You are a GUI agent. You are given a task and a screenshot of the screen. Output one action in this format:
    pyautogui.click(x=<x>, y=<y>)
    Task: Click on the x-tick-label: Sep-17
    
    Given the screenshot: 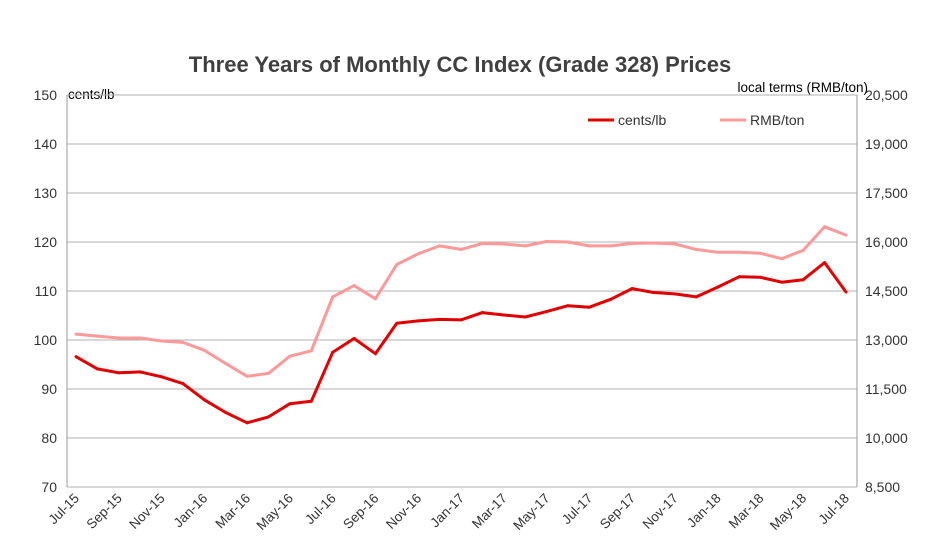 What is the action you would take?
    pyautogui.click(x=617, y=511)
    